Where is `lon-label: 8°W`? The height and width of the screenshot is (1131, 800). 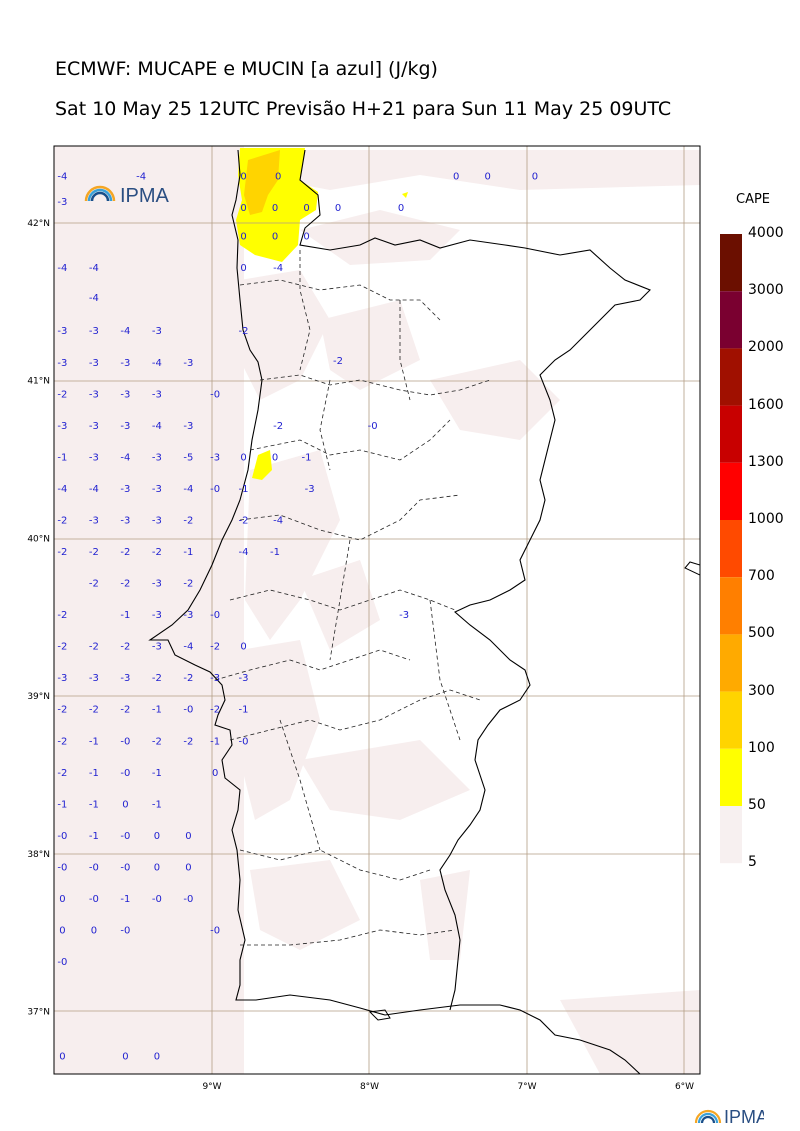 lon-label: 8°W is located at coordinates (369, 1087).